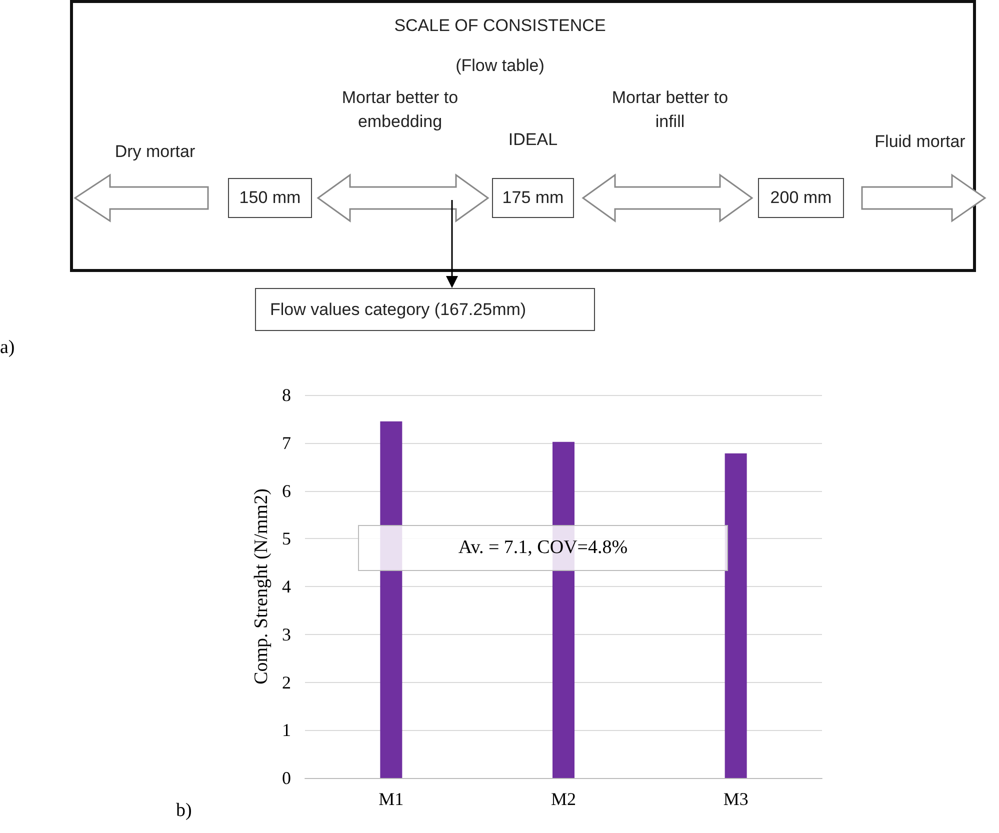 This screenshot has height=833, width=999. Describe the element at coordinates (155, 152) in the screenshot. I see `text: Dry mortar` at that location.